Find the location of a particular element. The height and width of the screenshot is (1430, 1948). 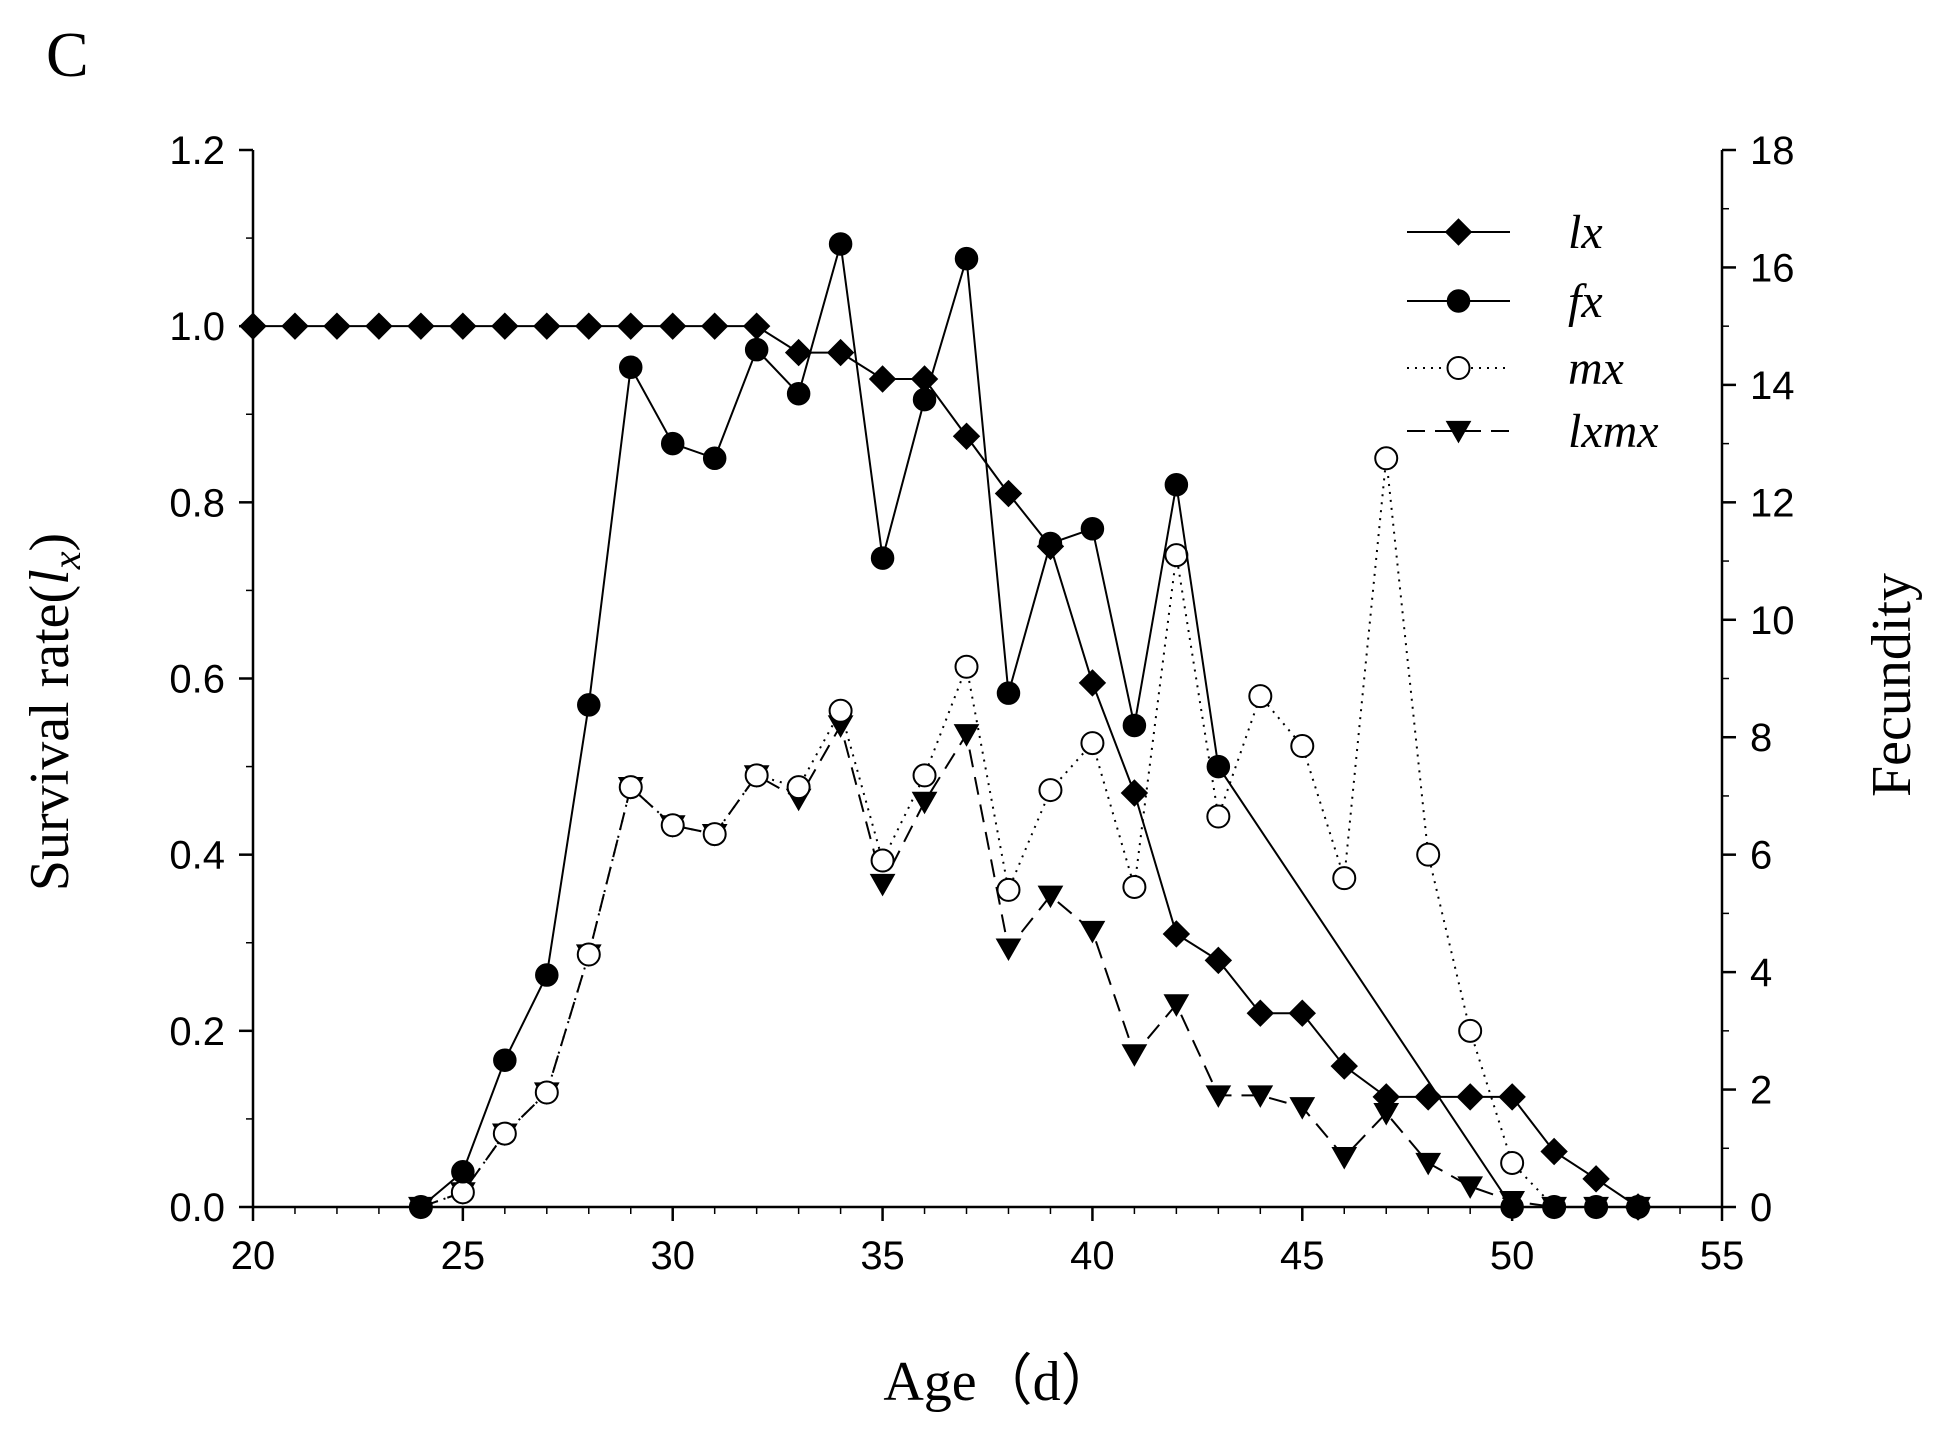

legend-marker-mx is located at coordinates (1458, 368).